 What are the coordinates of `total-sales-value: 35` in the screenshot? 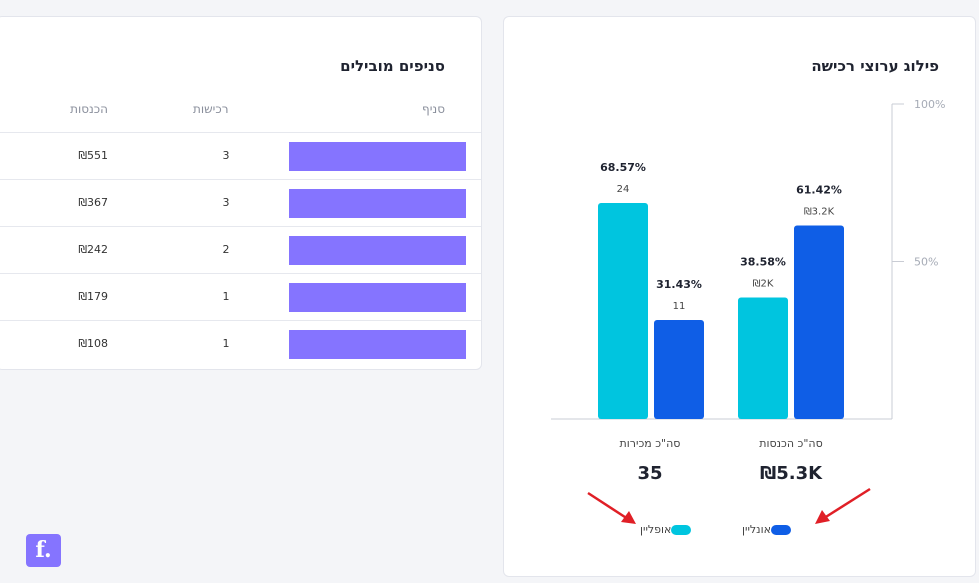 It's located at (650, 473).